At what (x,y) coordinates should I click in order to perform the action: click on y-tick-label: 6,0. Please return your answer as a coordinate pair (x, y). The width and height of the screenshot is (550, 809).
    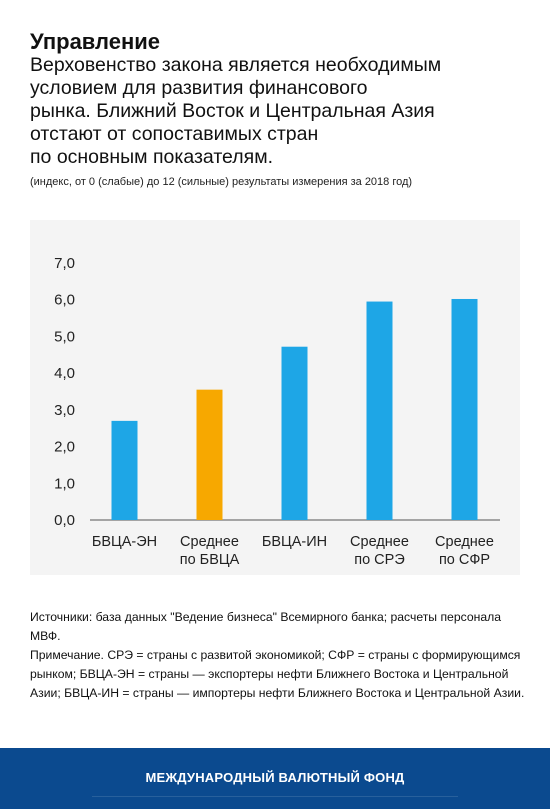
    Looking at the image, I should click on (64, 300).